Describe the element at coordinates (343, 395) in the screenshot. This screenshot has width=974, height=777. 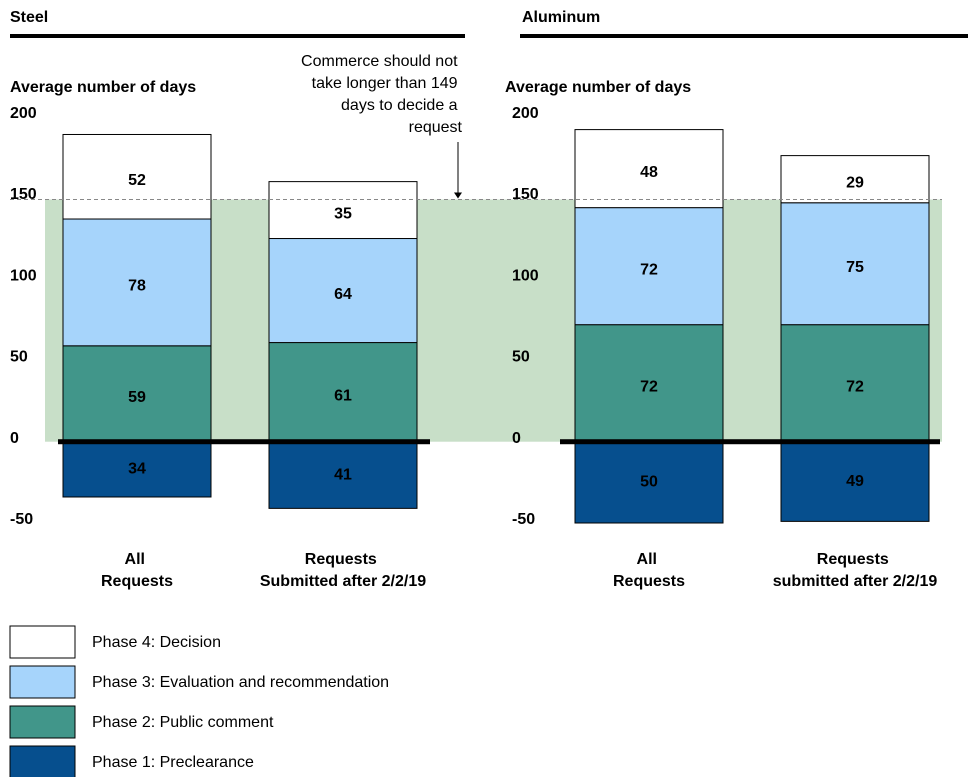
I see `data-label: 61` at that location.